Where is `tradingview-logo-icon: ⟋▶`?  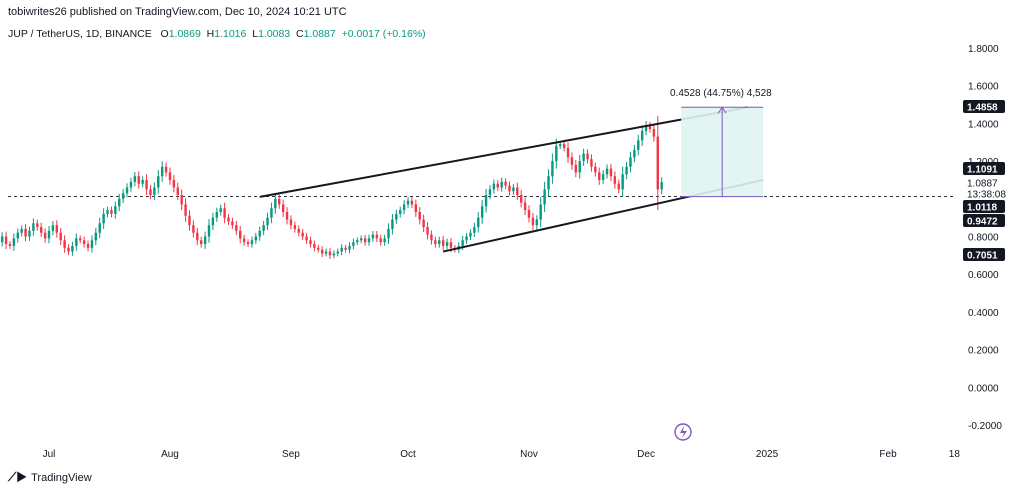
tradingview-logo-icon: ⟋▶ is located at coordinates (18, 477).